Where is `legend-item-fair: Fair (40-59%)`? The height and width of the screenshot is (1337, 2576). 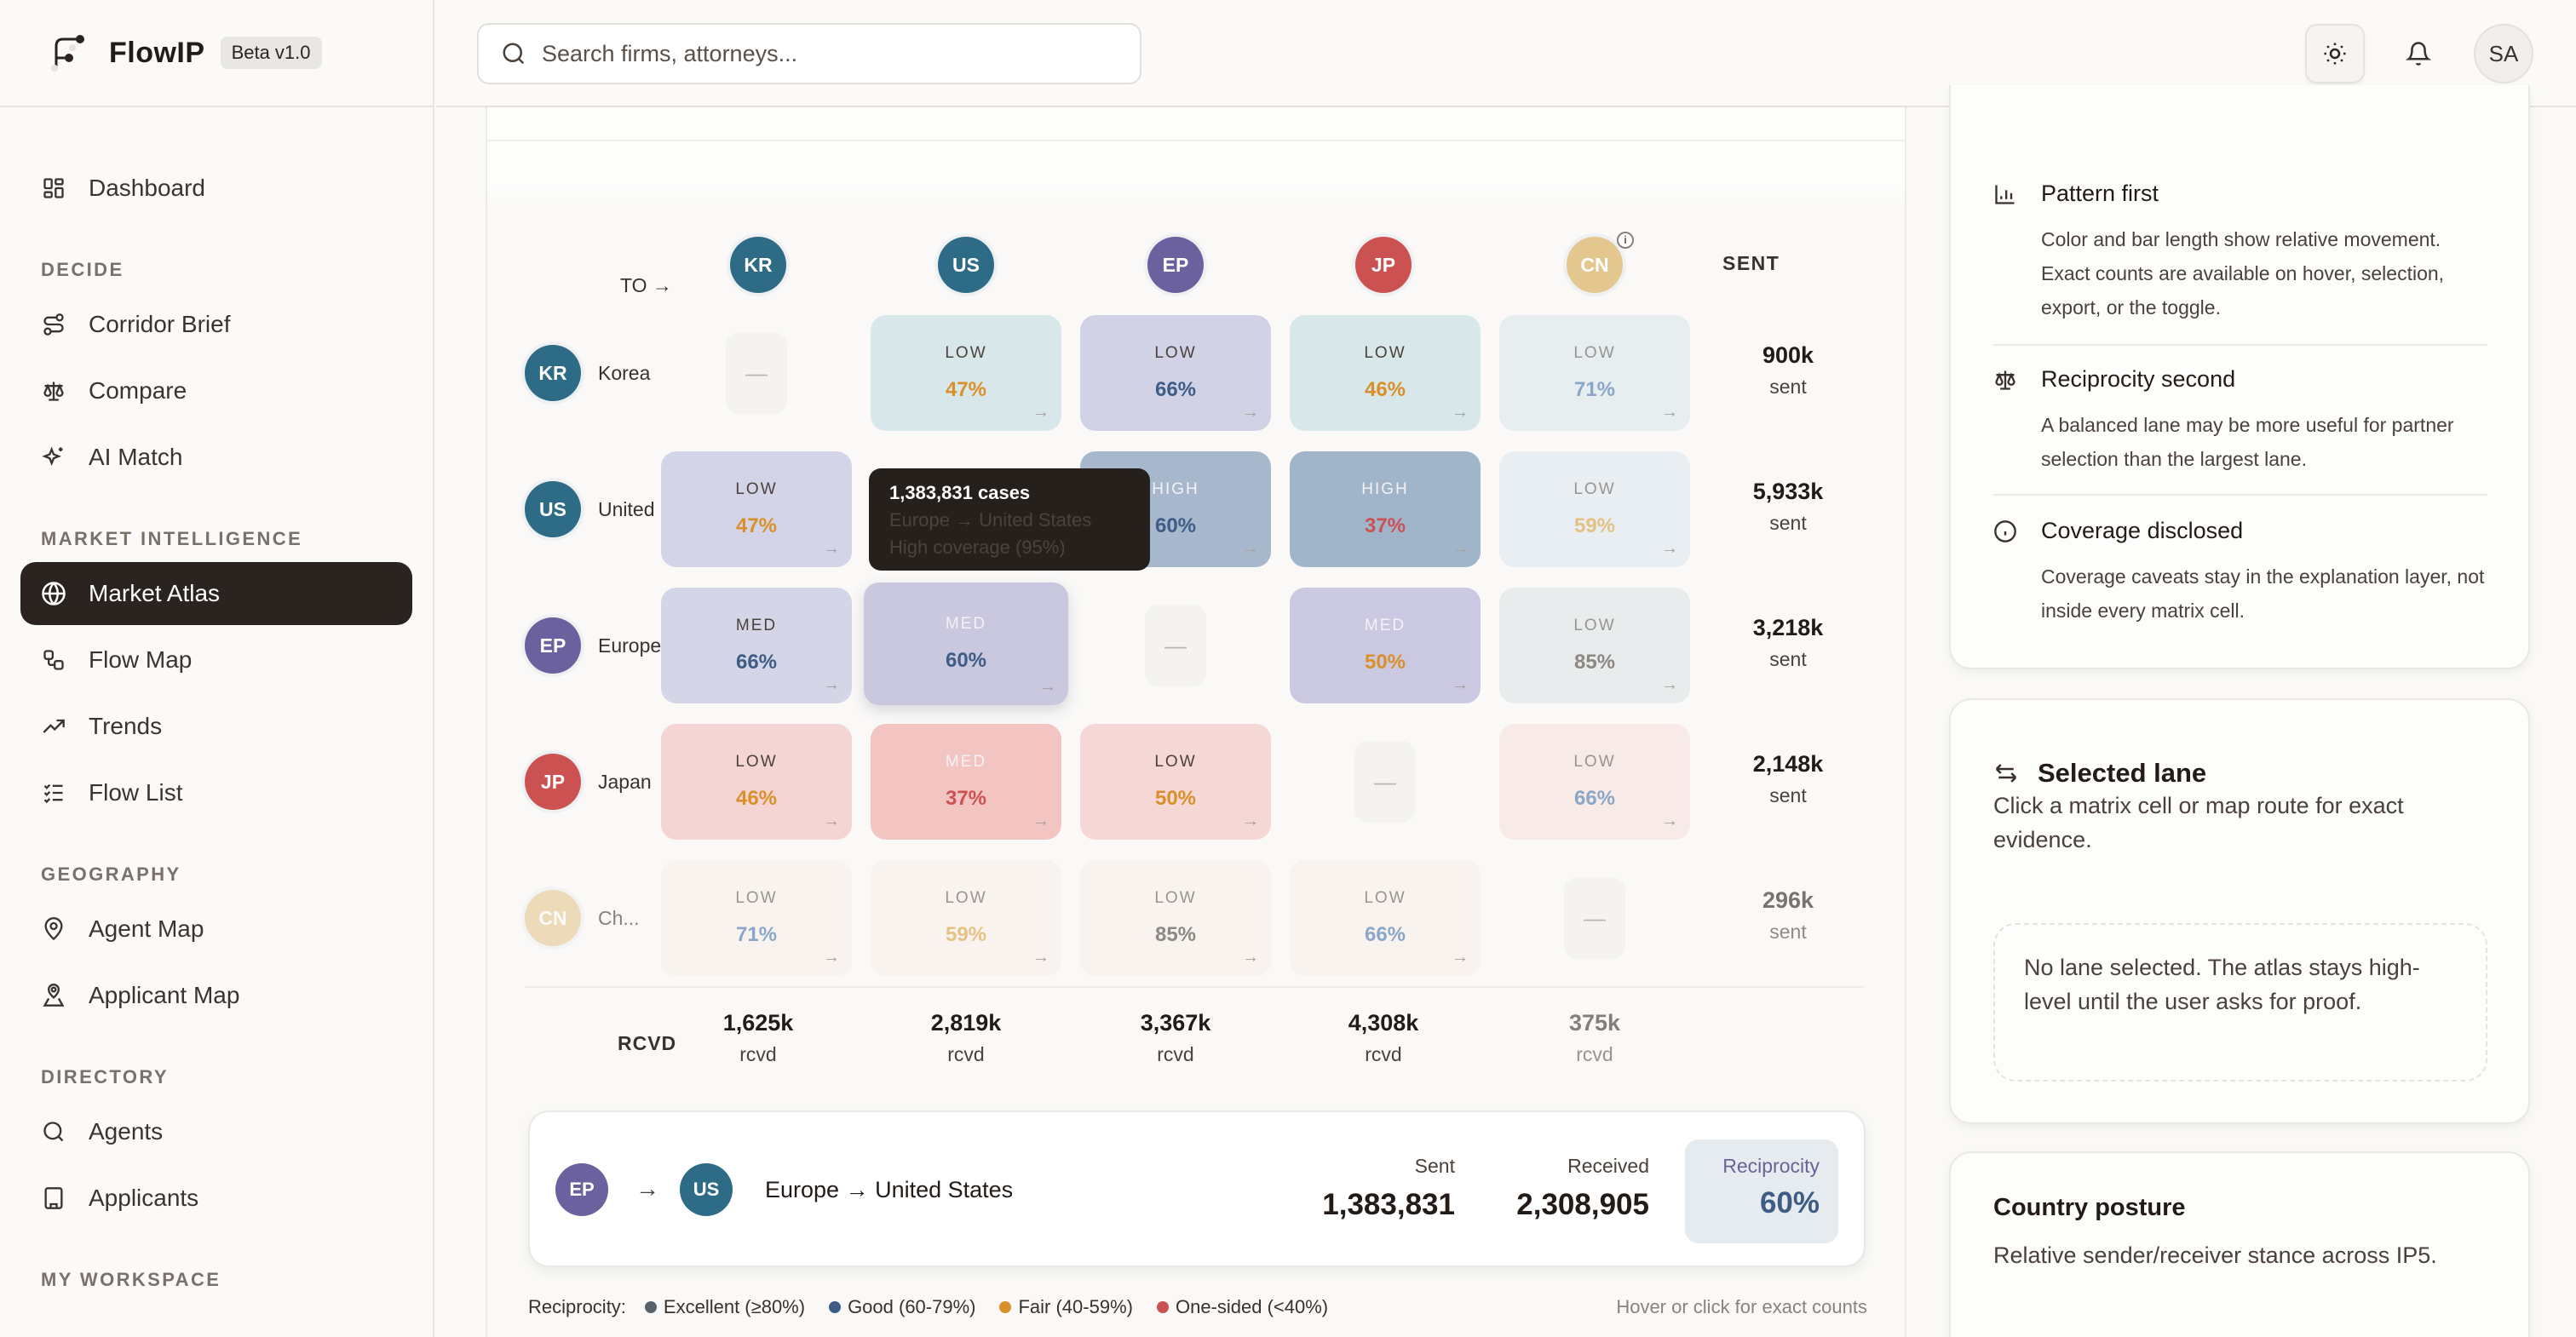
legend-item-fair: Fair (40-59%) is located at coordinates (1066, 1307).